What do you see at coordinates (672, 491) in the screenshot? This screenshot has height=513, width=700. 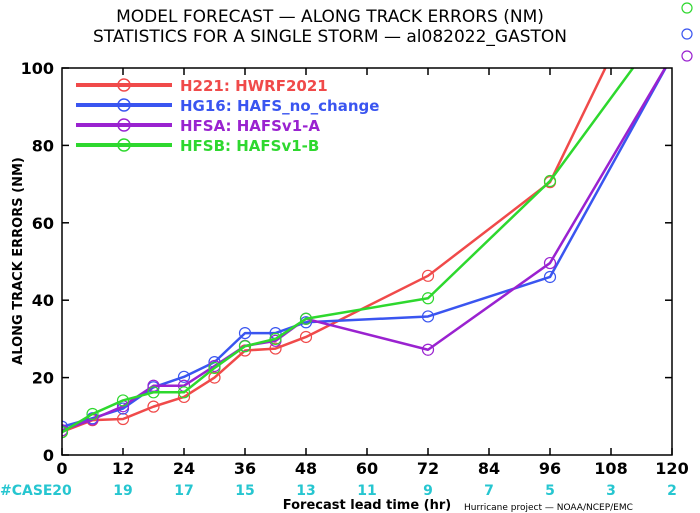 I see `case-count: 2` at bounding box center [672, 491].